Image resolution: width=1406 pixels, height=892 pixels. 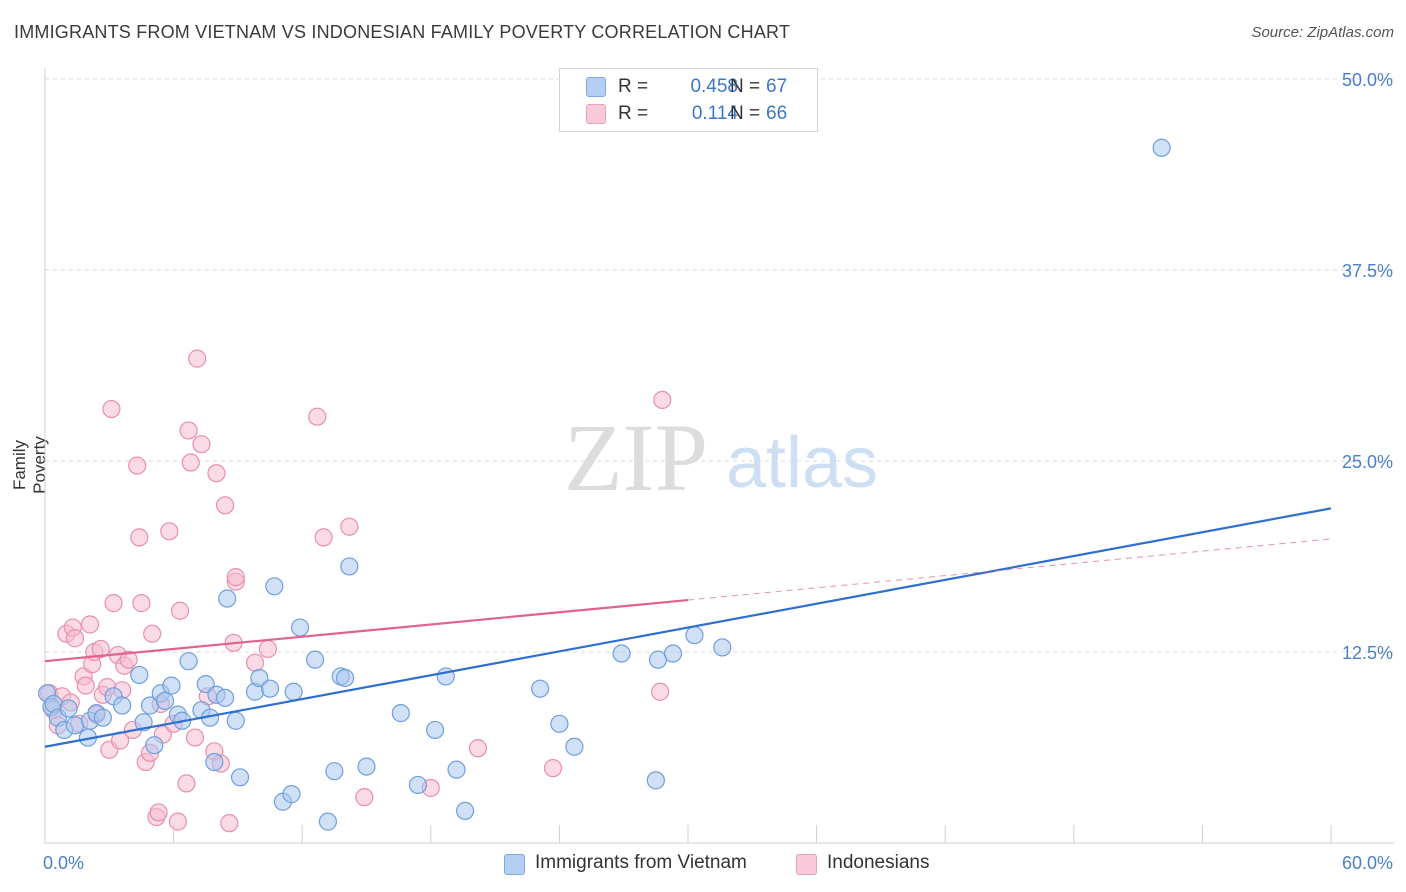 What do you see at coordinates (777, 113) in the screenshot?
I see `legend-n-value: 66` at bounding box center [777, 113].